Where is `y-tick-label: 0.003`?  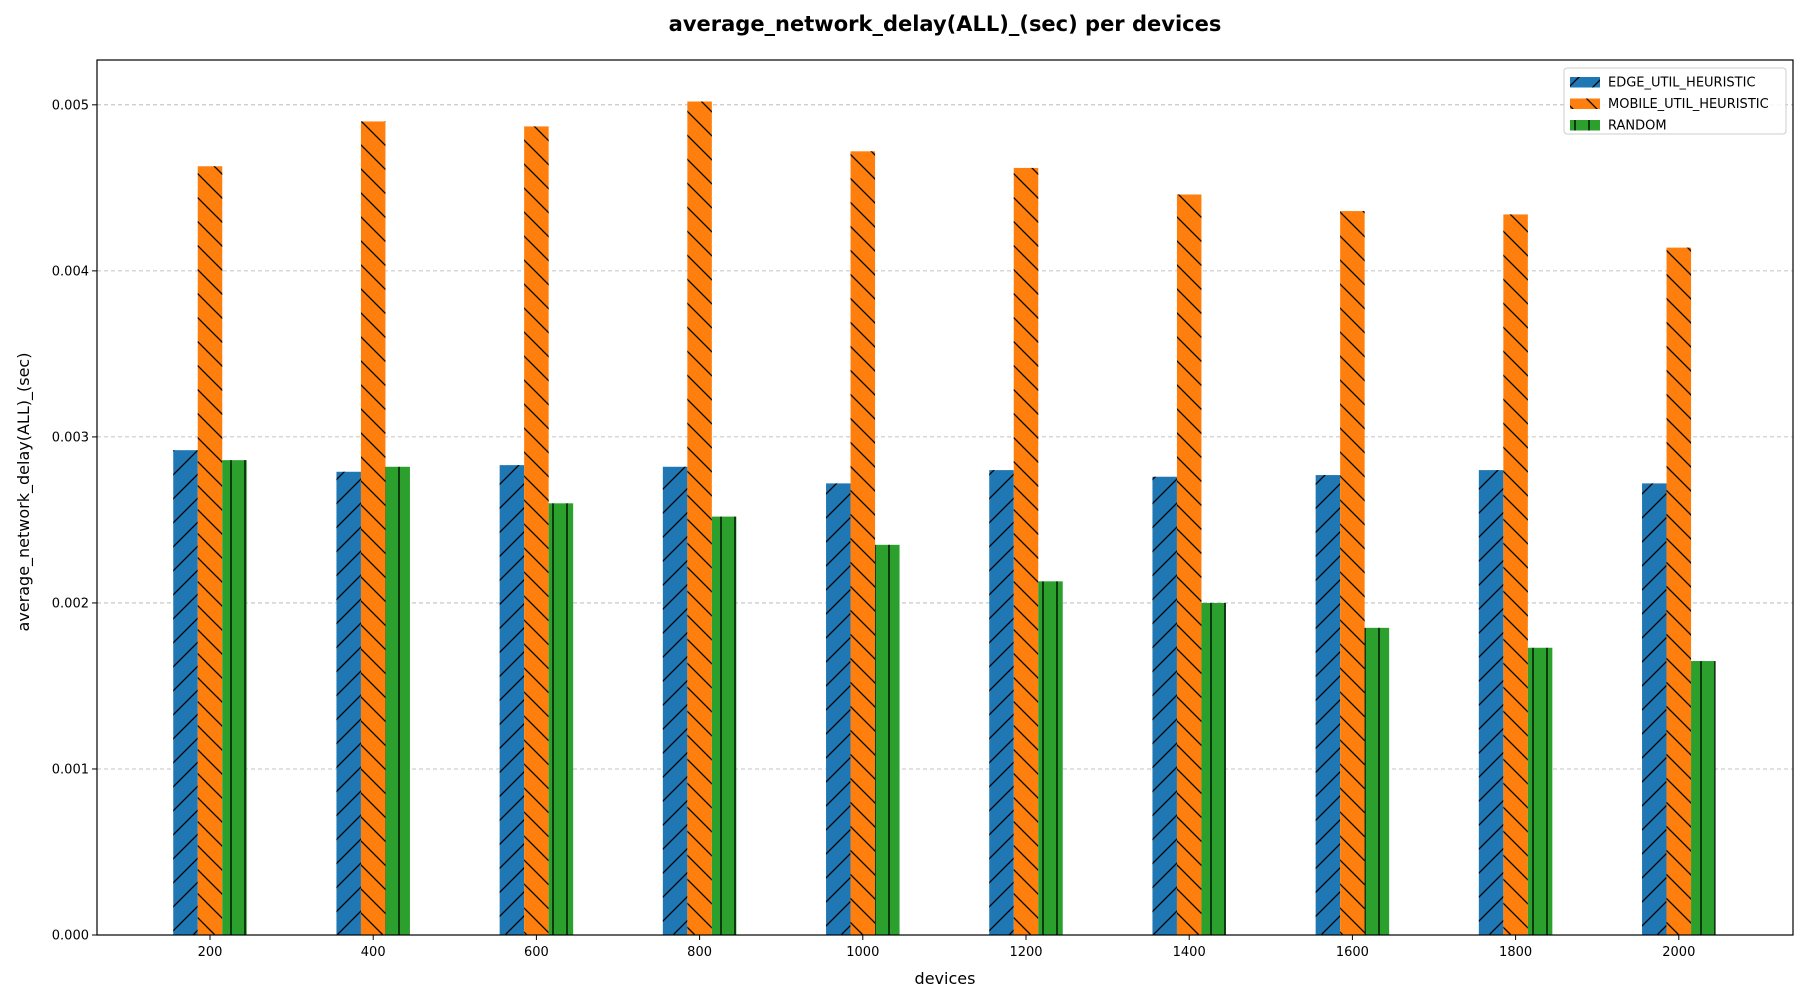 y-tick-label: 0.003 is located at coordinates (70, 437).